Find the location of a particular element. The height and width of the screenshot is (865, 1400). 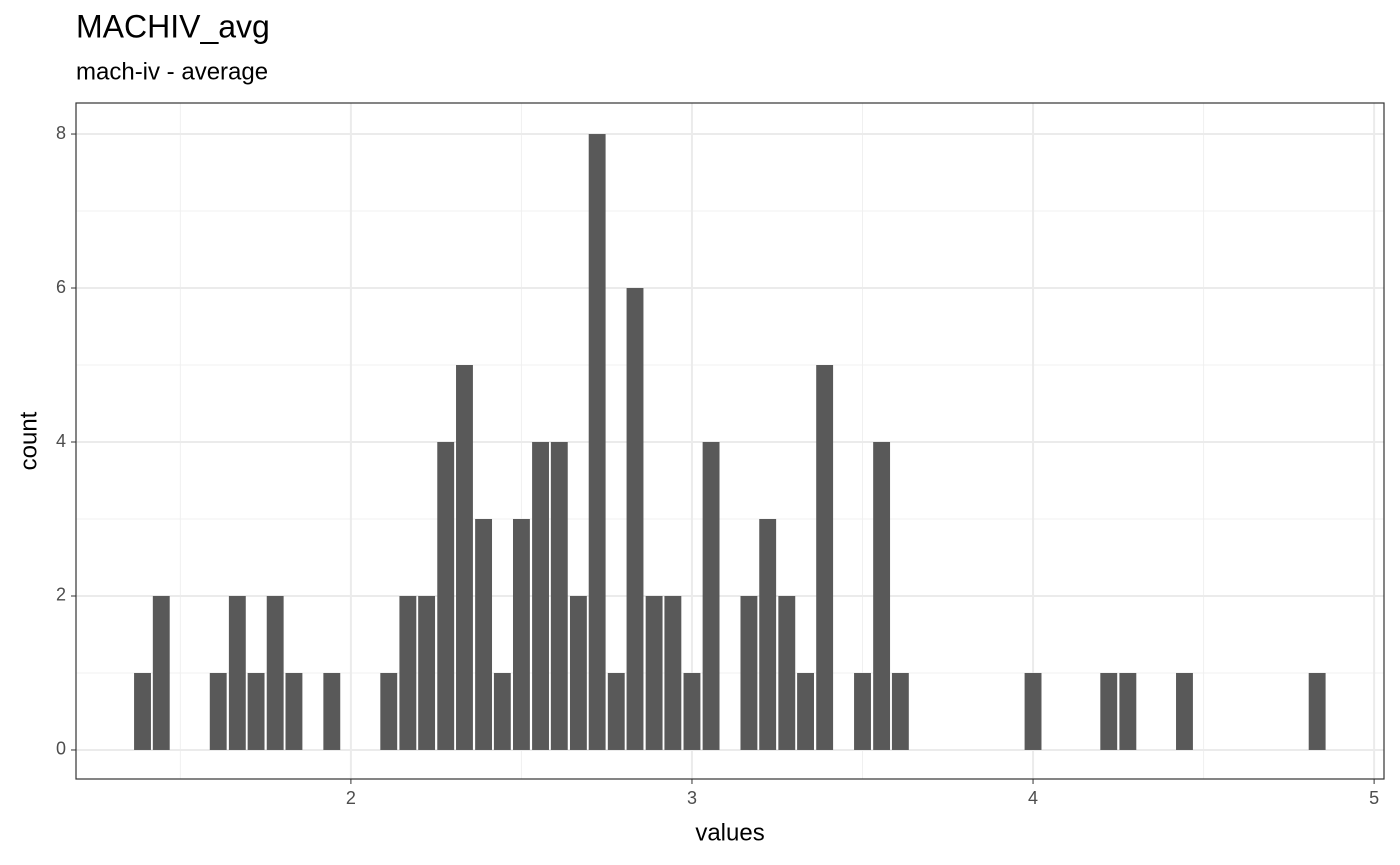

x-tick-label: 3 is located at coordinates (692, 798).